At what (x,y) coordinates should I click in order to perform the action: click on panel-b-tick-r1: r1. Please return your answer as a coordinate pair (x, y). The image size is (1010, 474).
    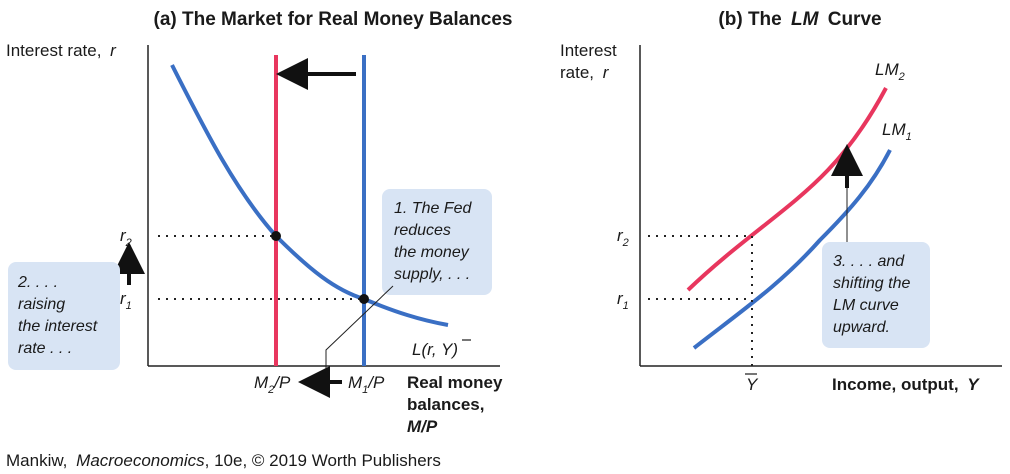
    Looking at the image, I should click on (623, 300).